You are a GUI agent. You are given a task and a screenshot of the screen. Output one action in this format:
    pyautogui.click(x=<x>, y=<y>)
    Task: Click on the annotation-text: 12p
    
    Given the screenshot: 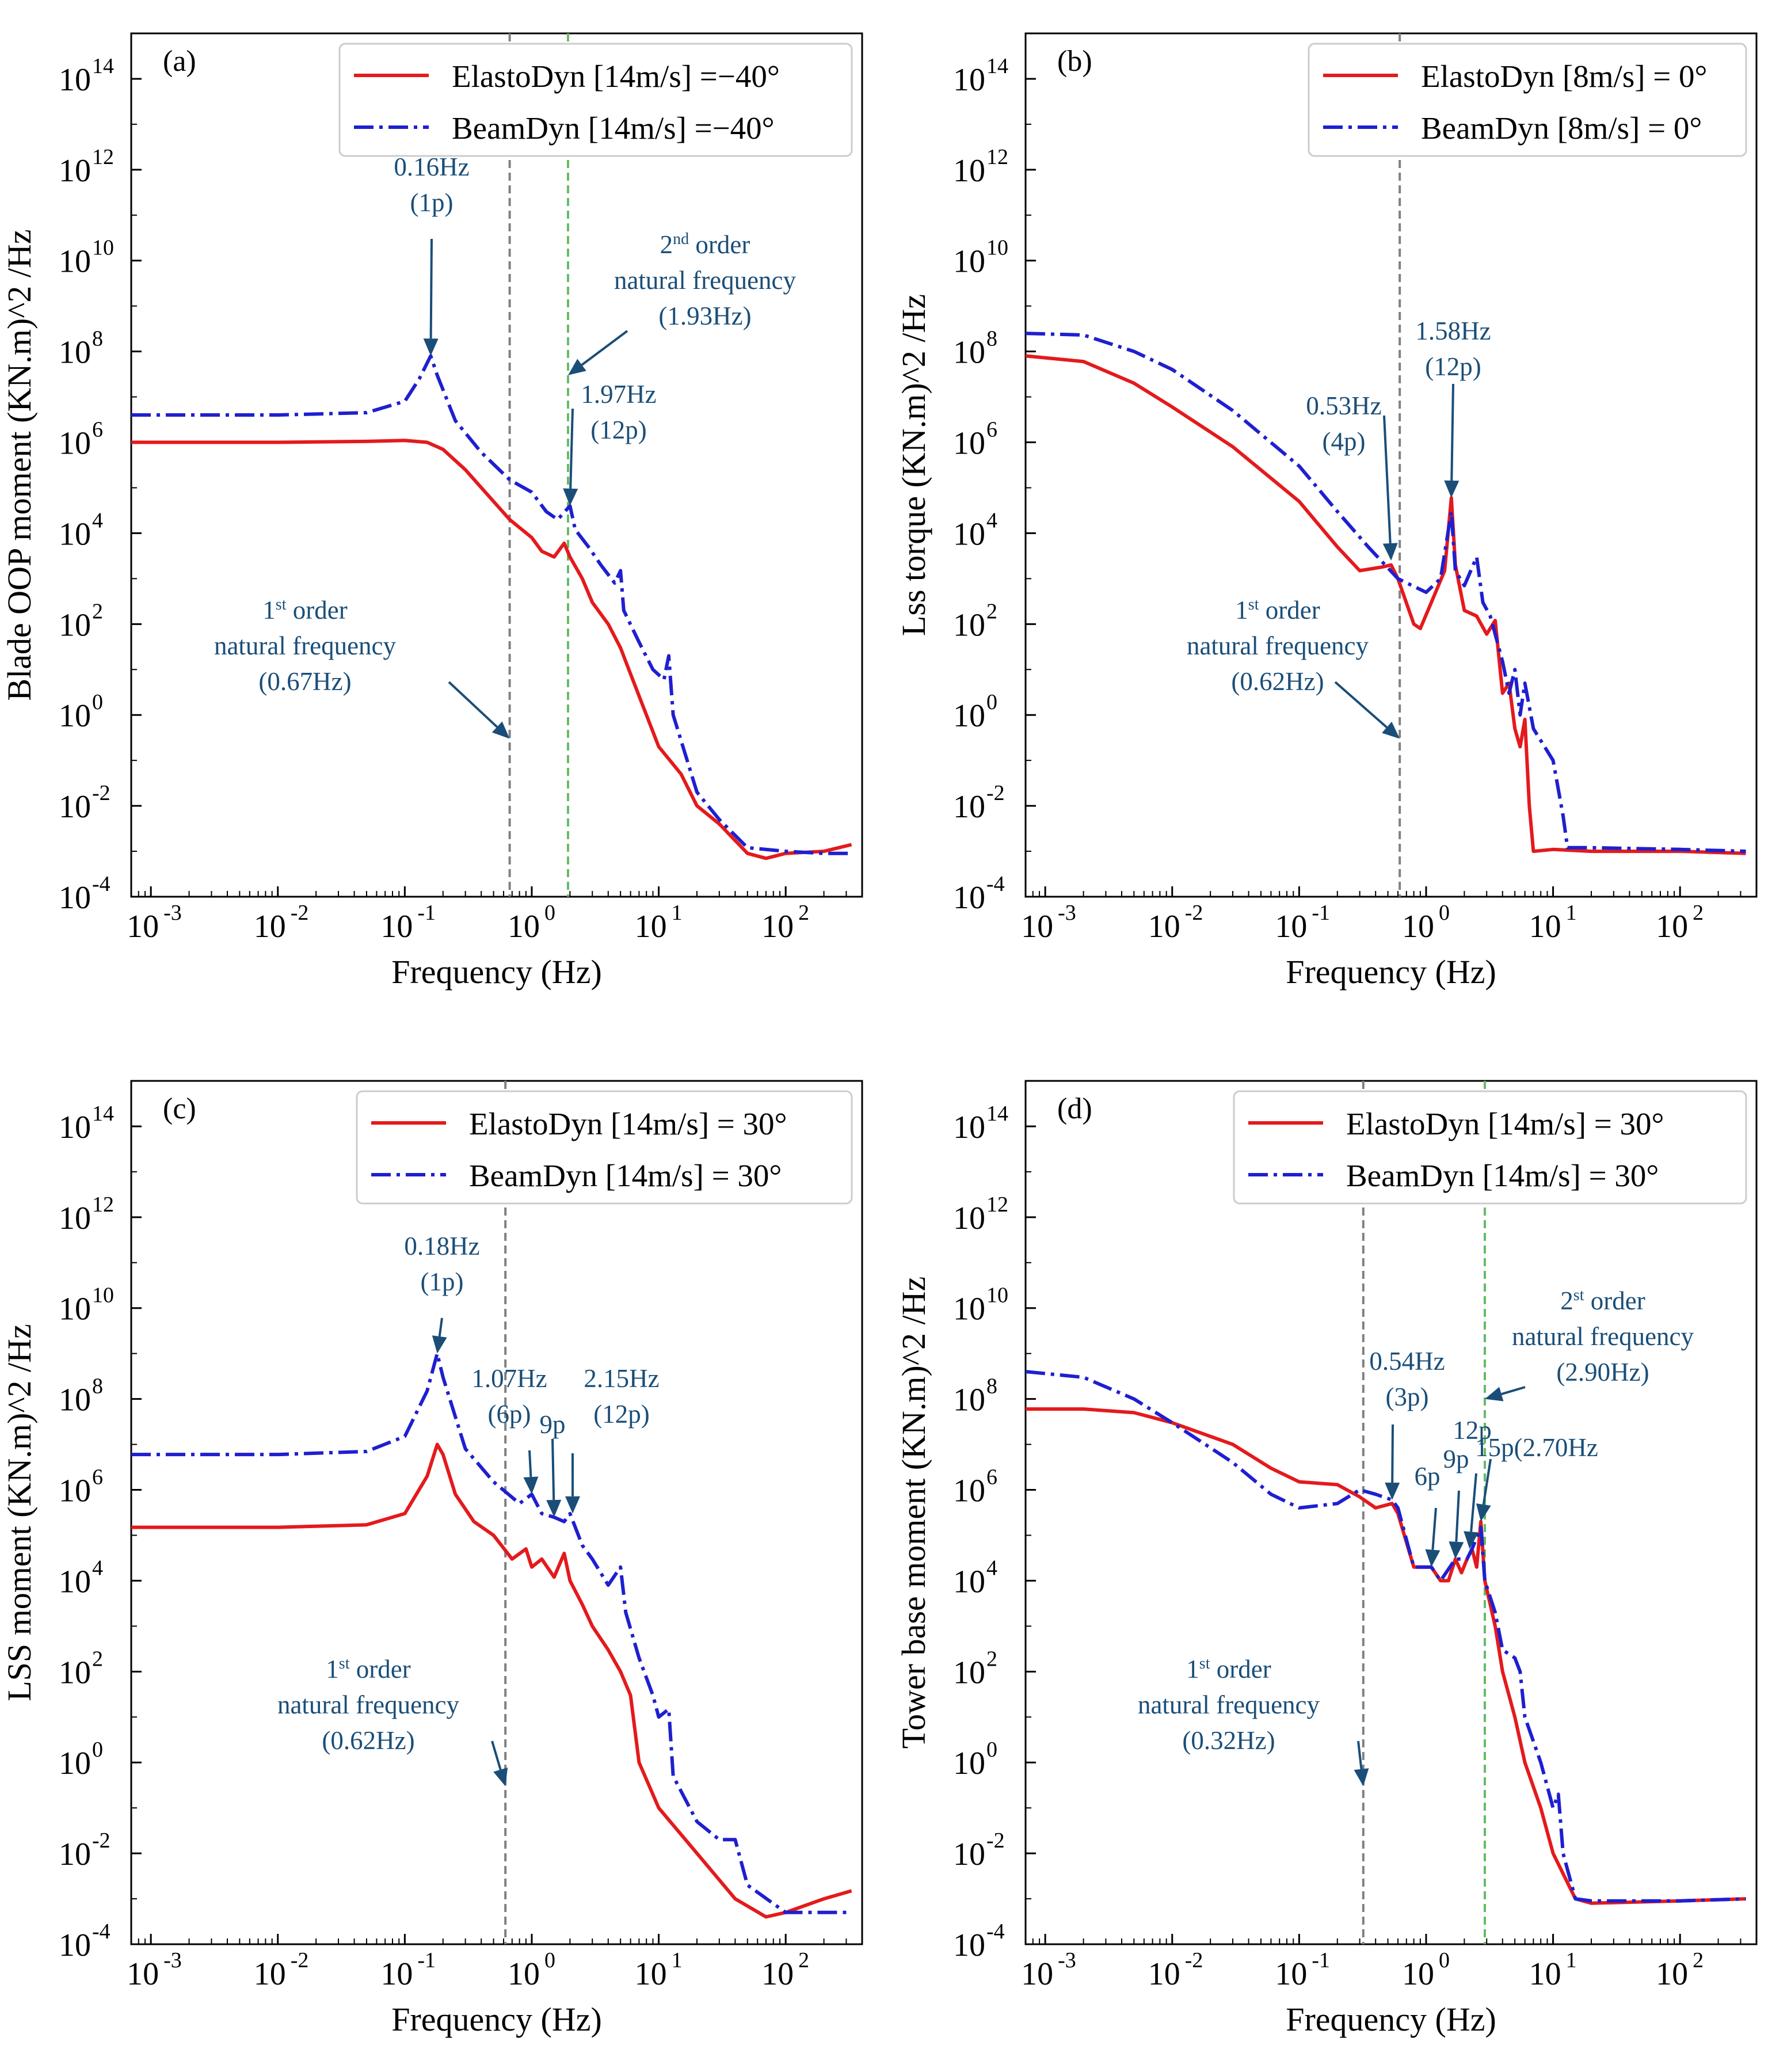 What is the action you would take?
    pyautogui.click(x=1472, y=1431)
    